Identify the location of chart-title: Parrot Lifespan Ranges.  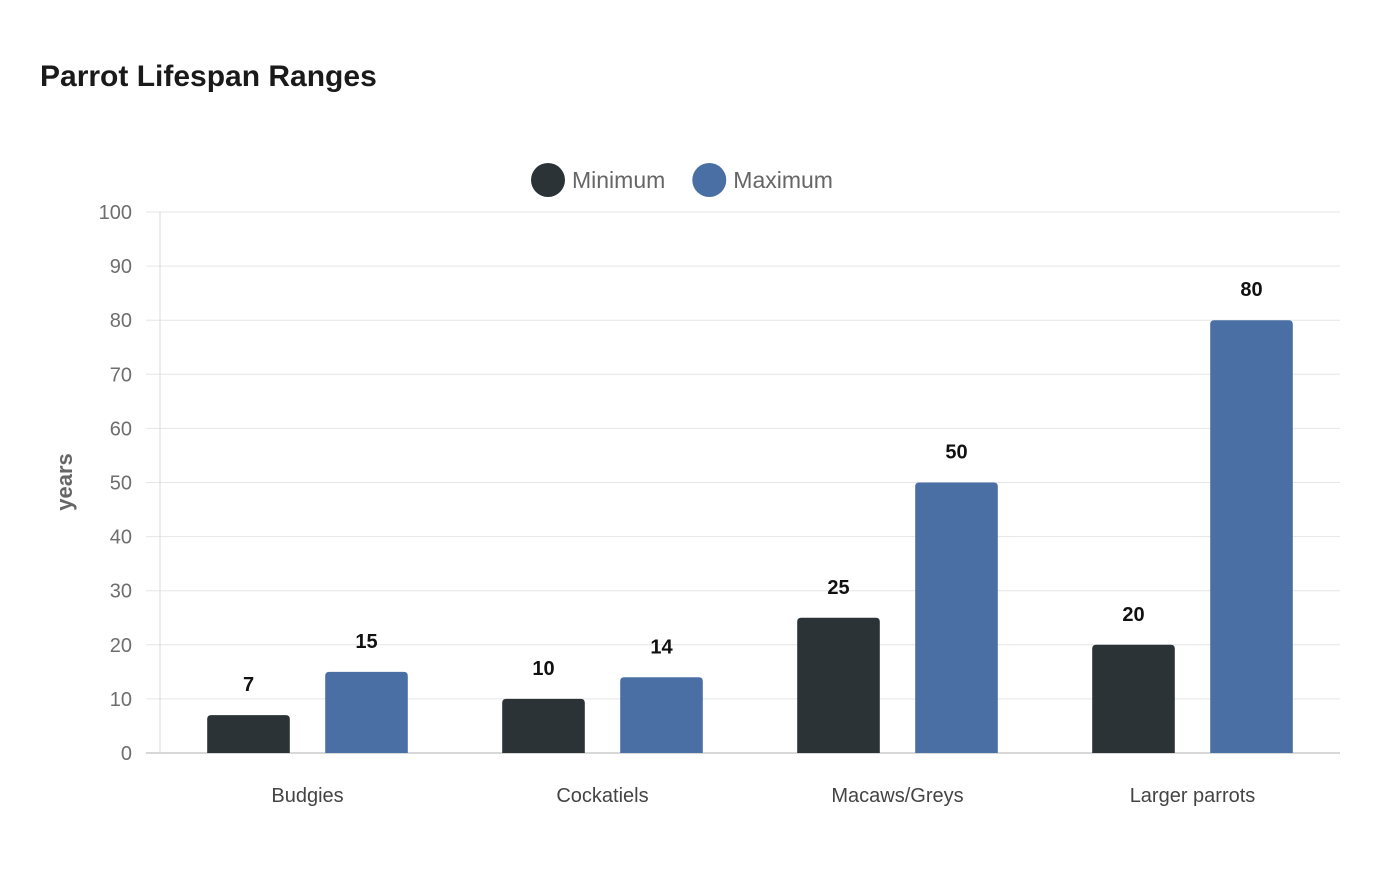
(208, 76).